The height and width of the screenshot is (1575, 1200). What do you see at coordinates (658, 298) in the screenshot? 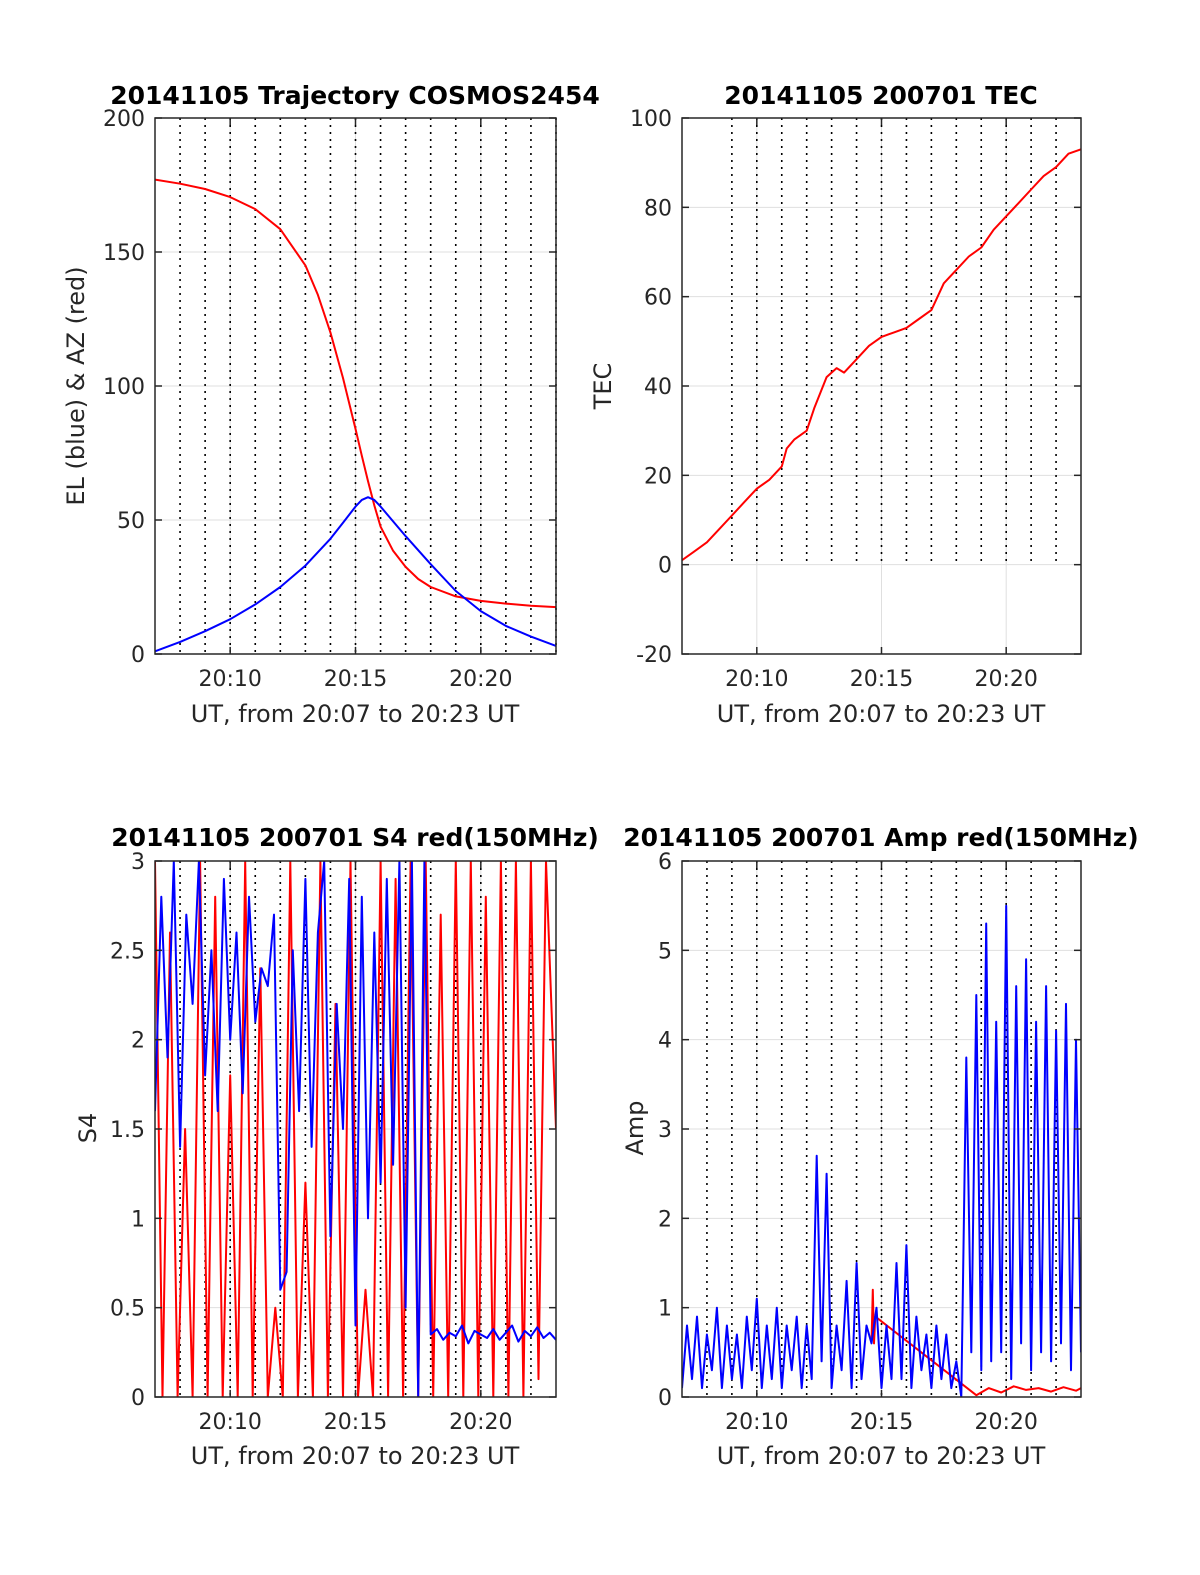
I see `y-tick-label: 60` at bounding box center [658, 298].